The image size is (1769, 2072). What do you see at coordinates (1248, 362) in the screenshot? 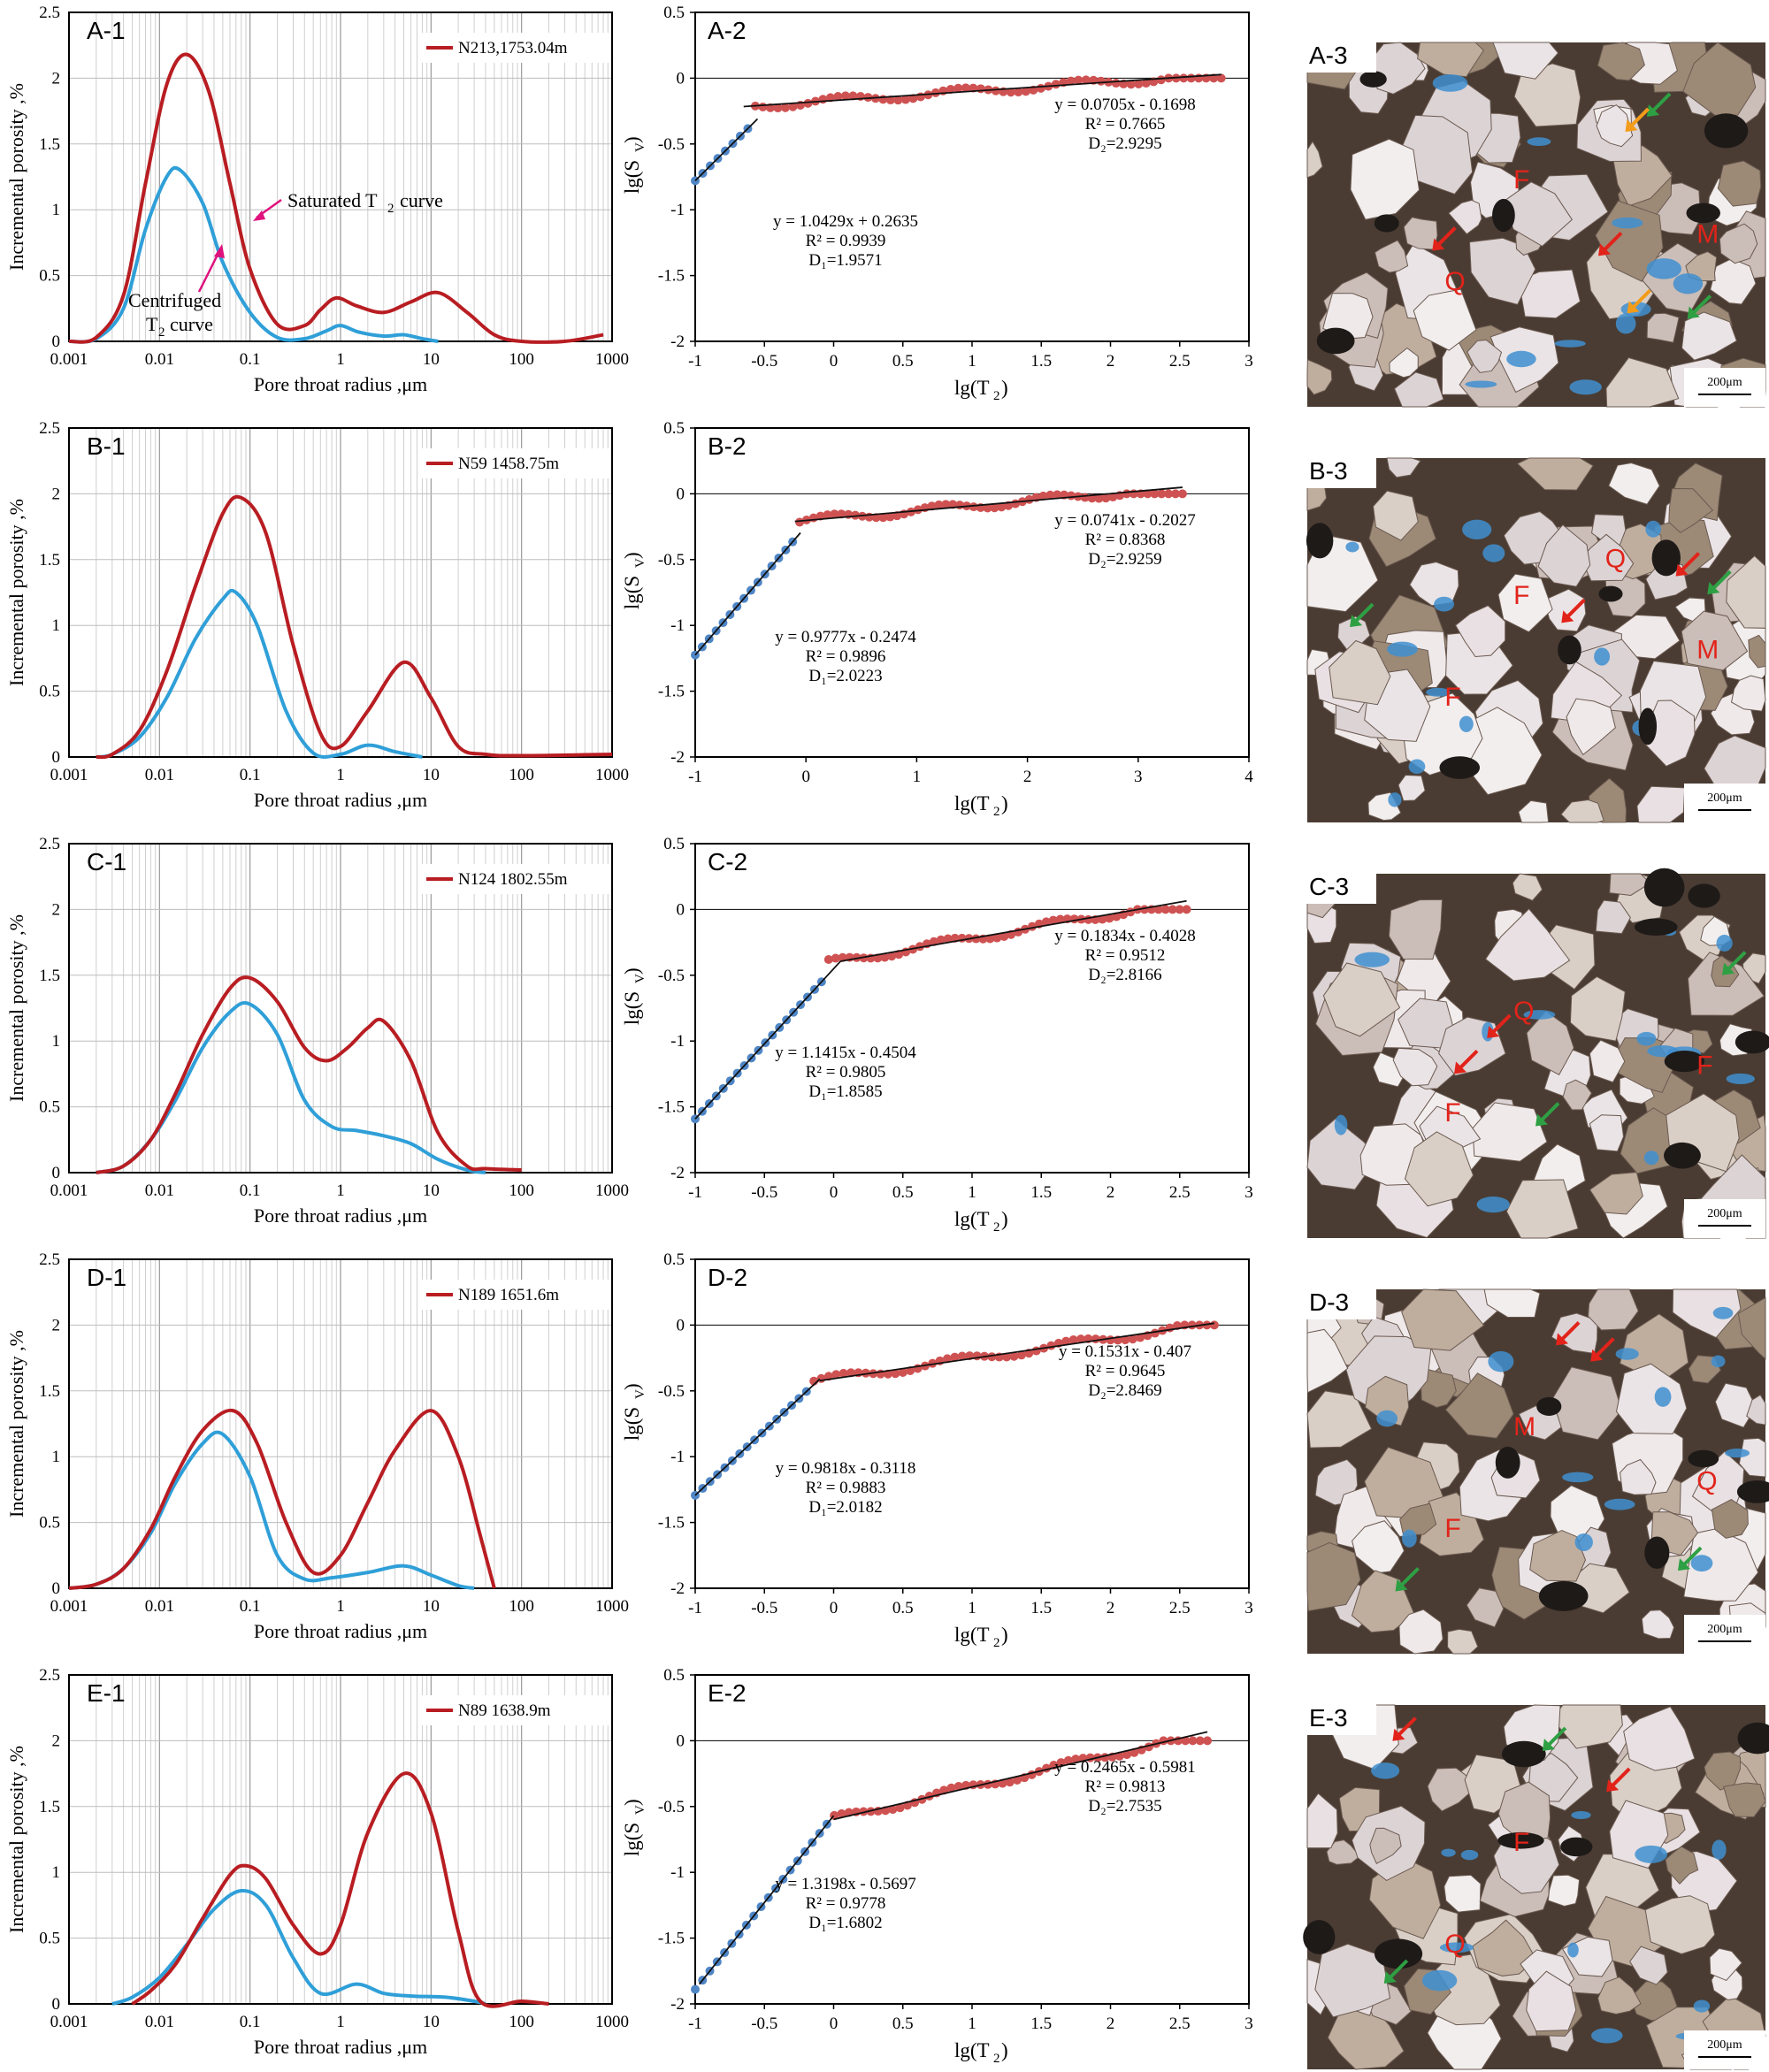
I see `x-tick-label: 3` at bounding box center [1248, 362].